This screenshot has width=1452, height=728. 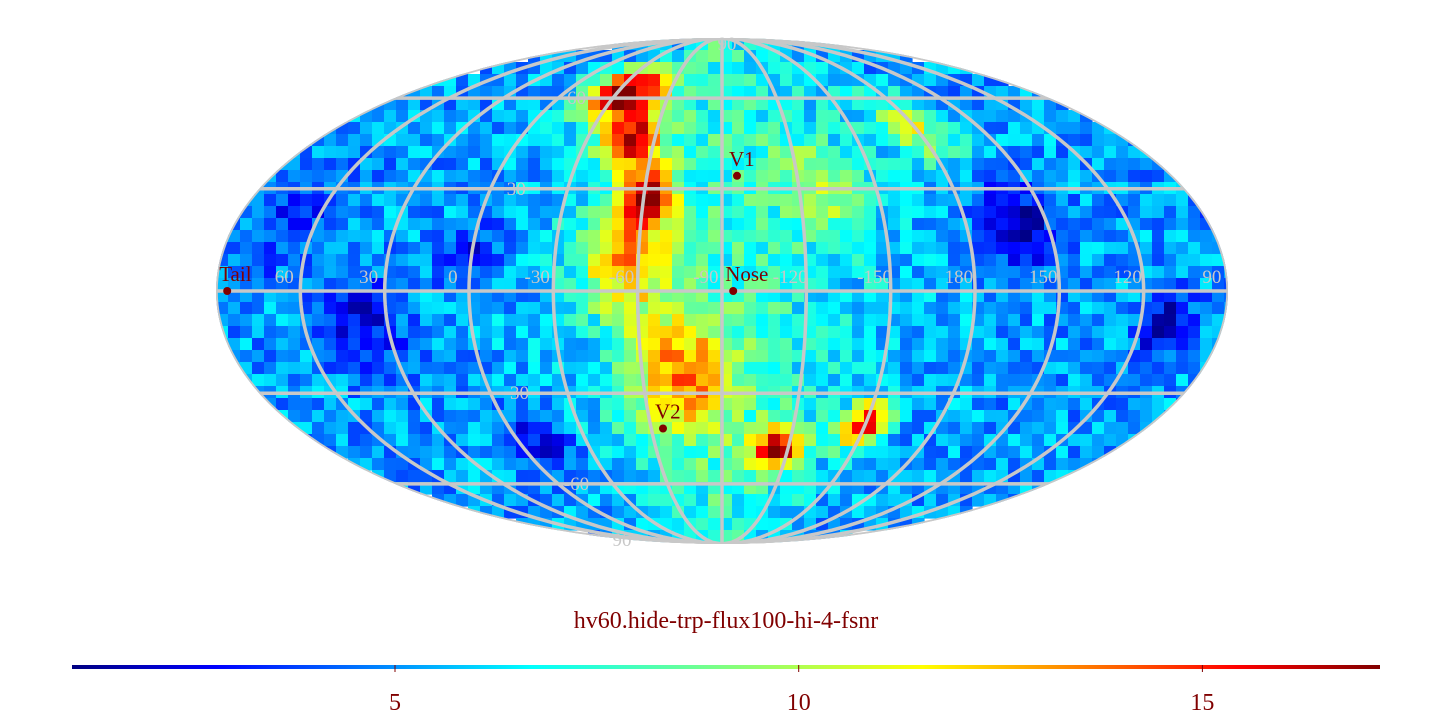 I want to click on longitude-label: 120, so click(x=1127, y=277).